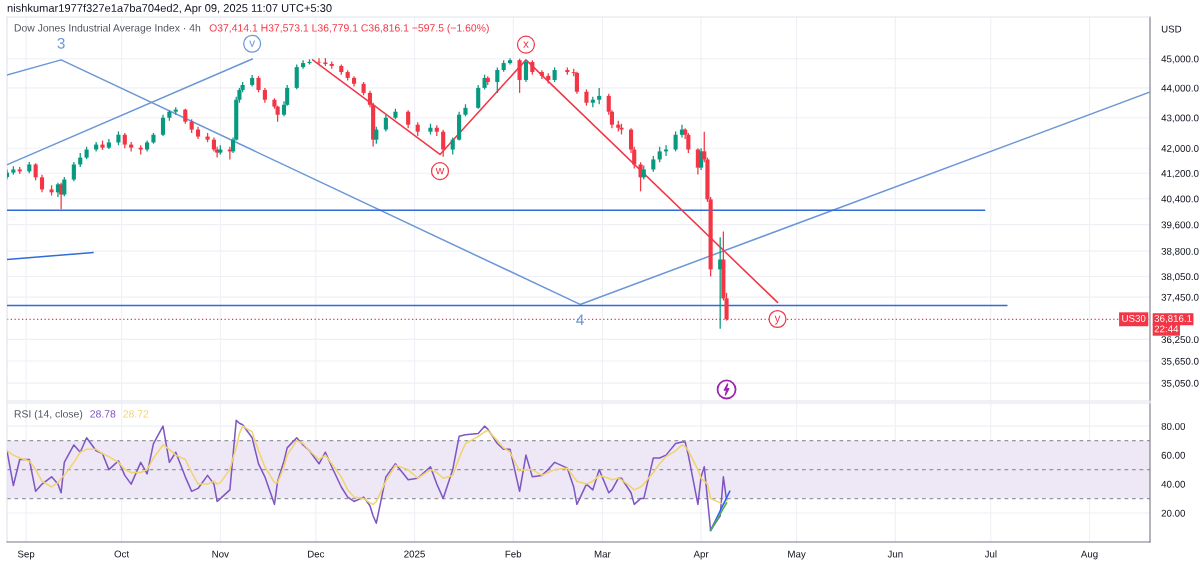 This screenshot has width=1200, height=583. Describe the element at coordinates (701, 555) in the screenshot. I see `x-tick-label: Apr` at that location.